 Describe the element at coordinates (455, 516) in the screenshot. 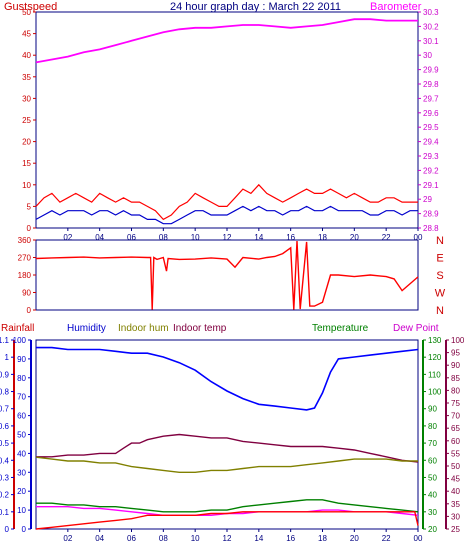

I see `dew-point-tick-label-30: 30` at that location.